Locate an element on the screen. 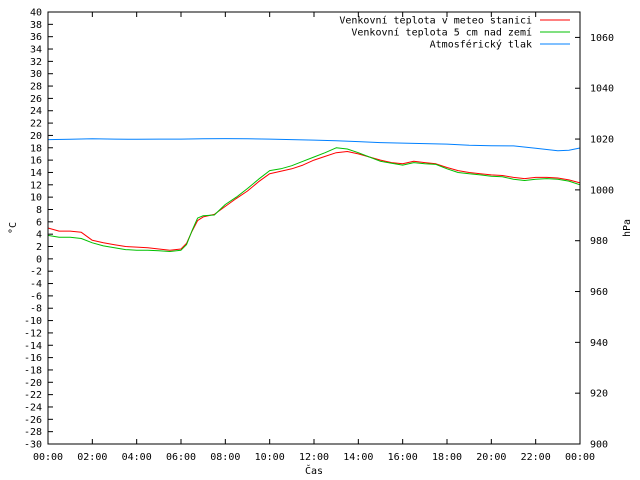 The height and width of the screenshot is (480, 640). legend-label-2: Venkovní teplota 5 cm nad zemí is located at coordinates (441, 33).